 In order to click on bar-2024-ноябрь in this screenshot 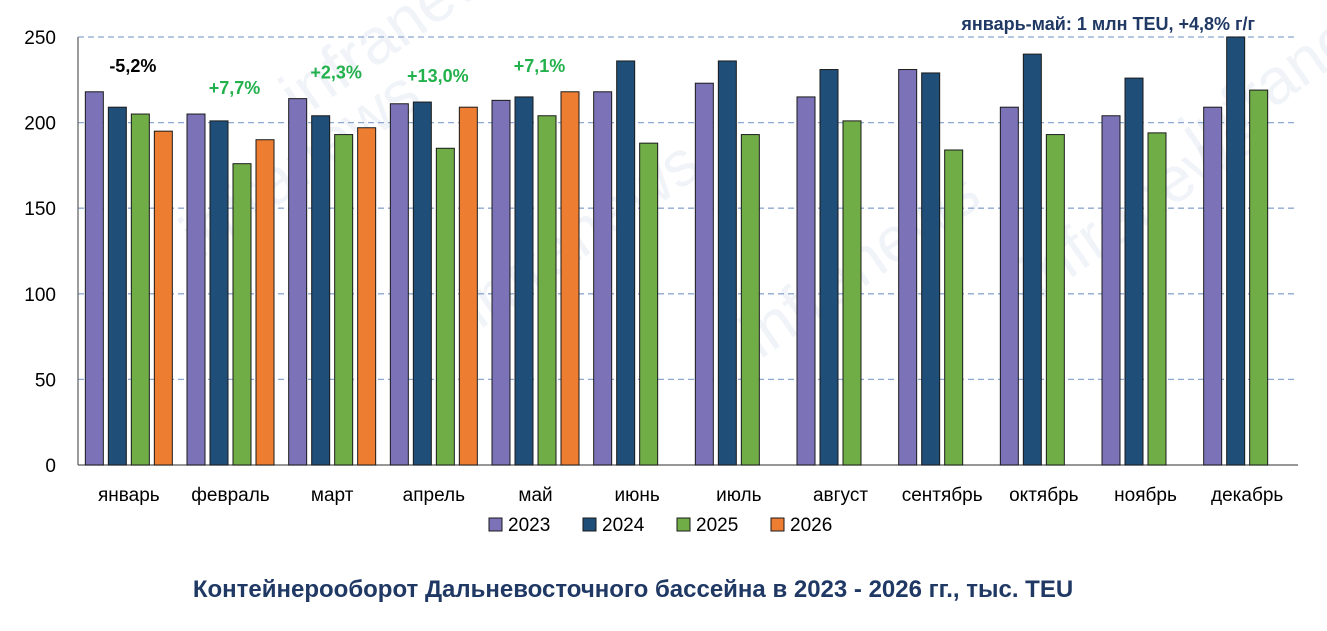, I will do `click(1134, 271)`.